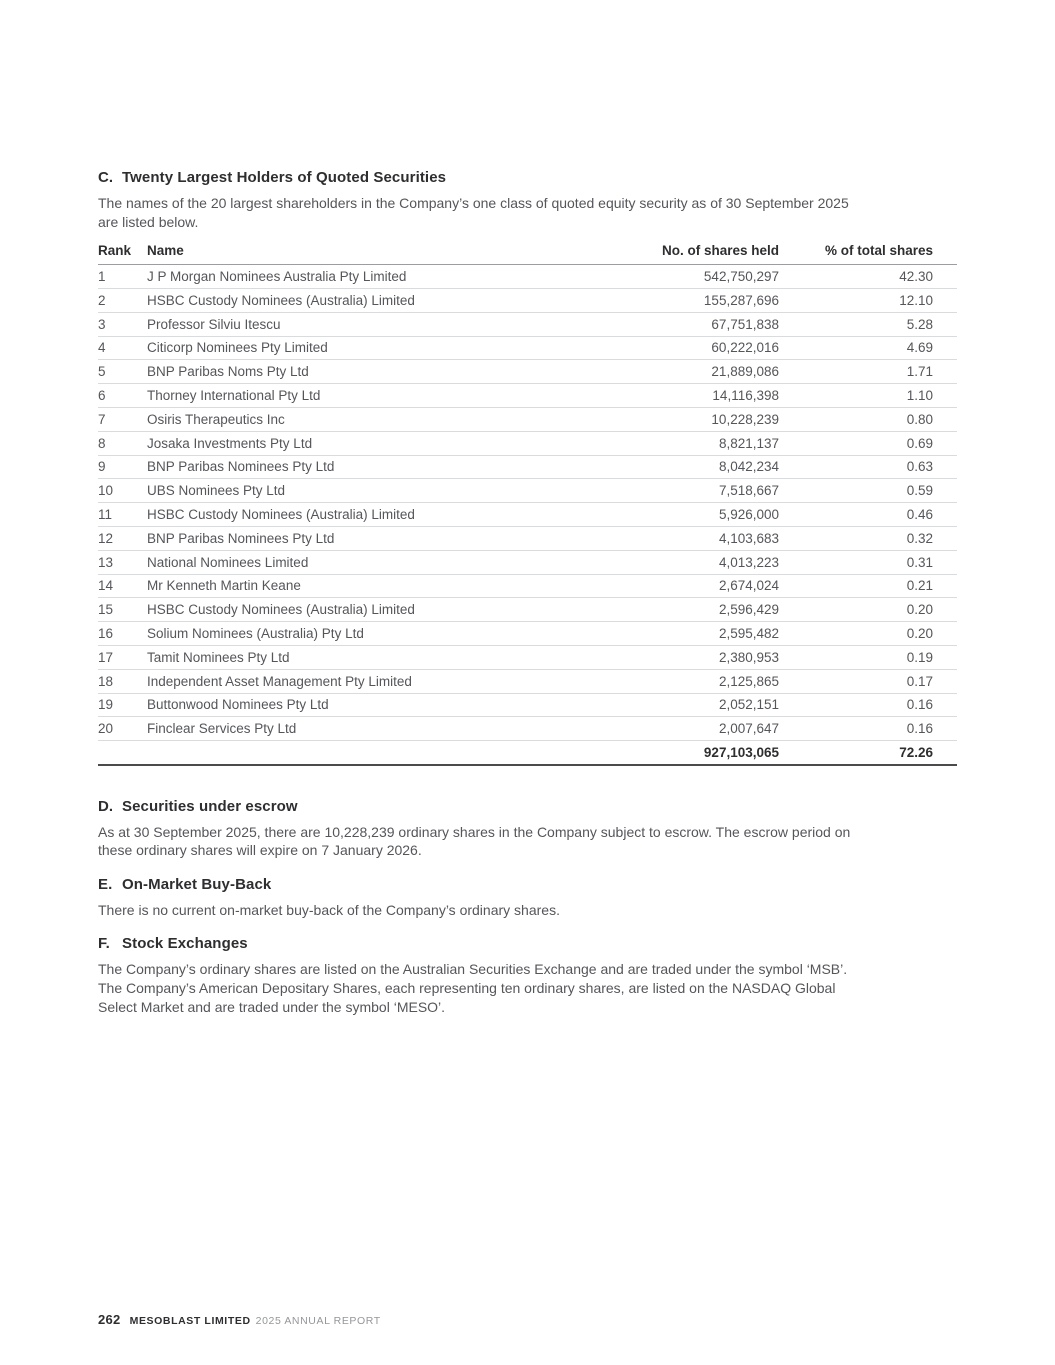 This screenshot has height=1365, width=1055. What do you see at coordinates (122, 467) in the screenshot?
I see `cell-rank: 9` at bounding box center [122, 467].